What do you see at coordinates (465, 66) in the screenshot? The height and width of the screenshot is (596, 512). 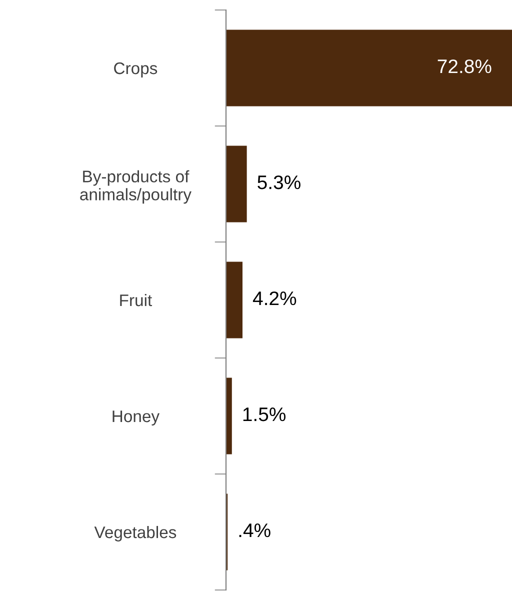 I see `data-label: 72.8%` at bounding box center [465, 66].